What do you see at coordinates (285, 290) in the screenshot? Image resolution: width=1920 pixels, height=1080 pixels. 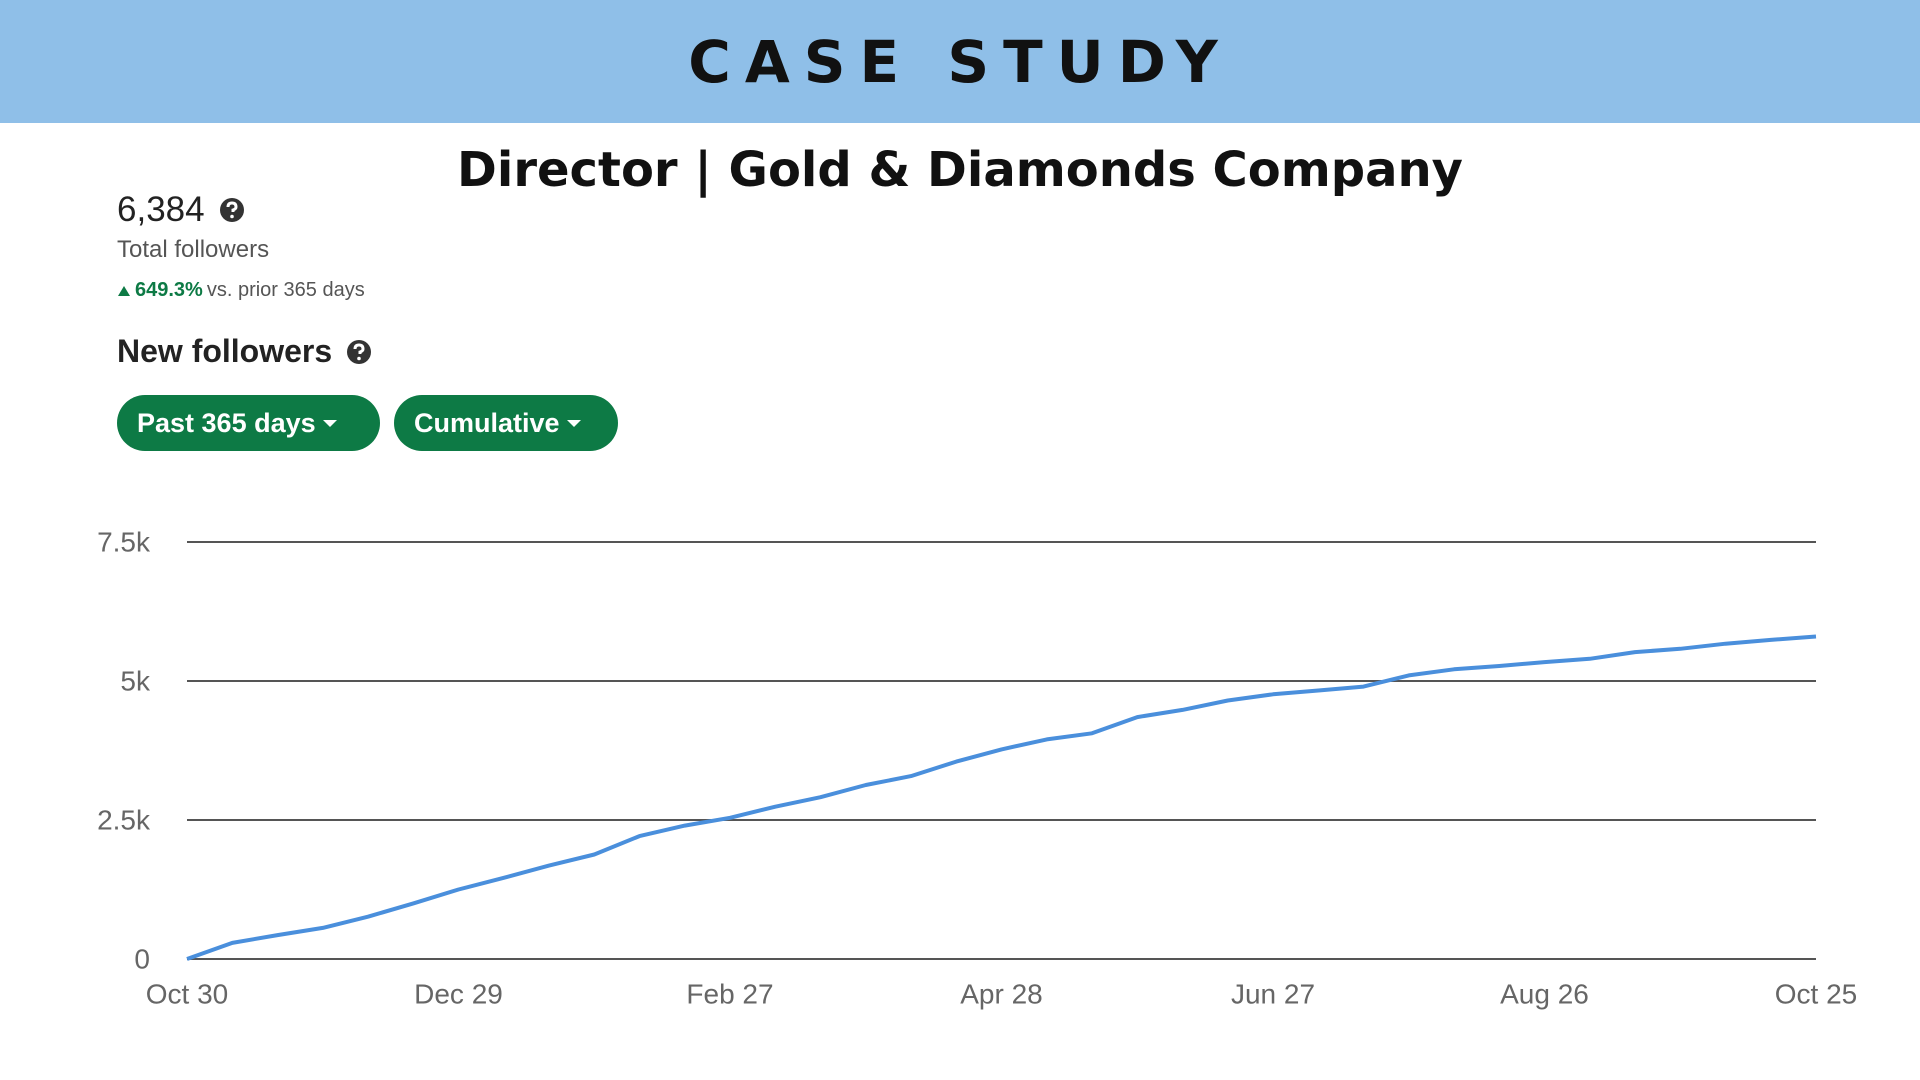 I see `change-label: vs. prior 365 days` at bounding box center [285, 290].